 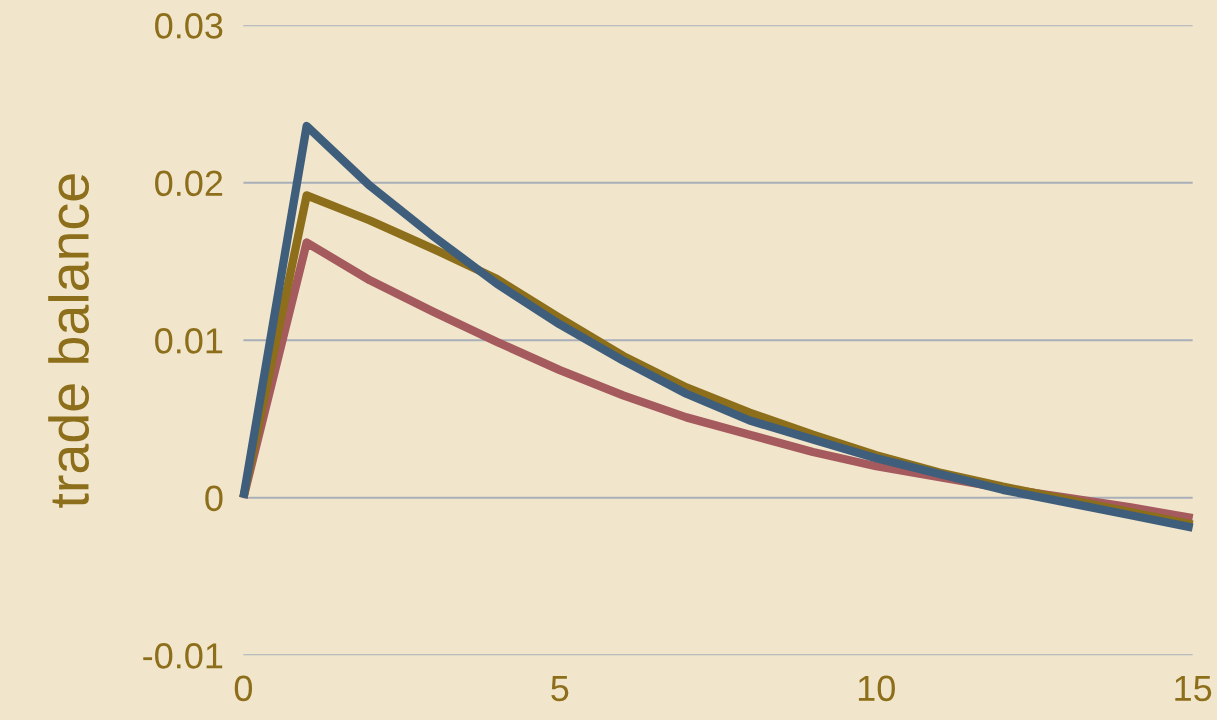 I want to click on y-tick-label: 0.02, so click(x=189, y=183).